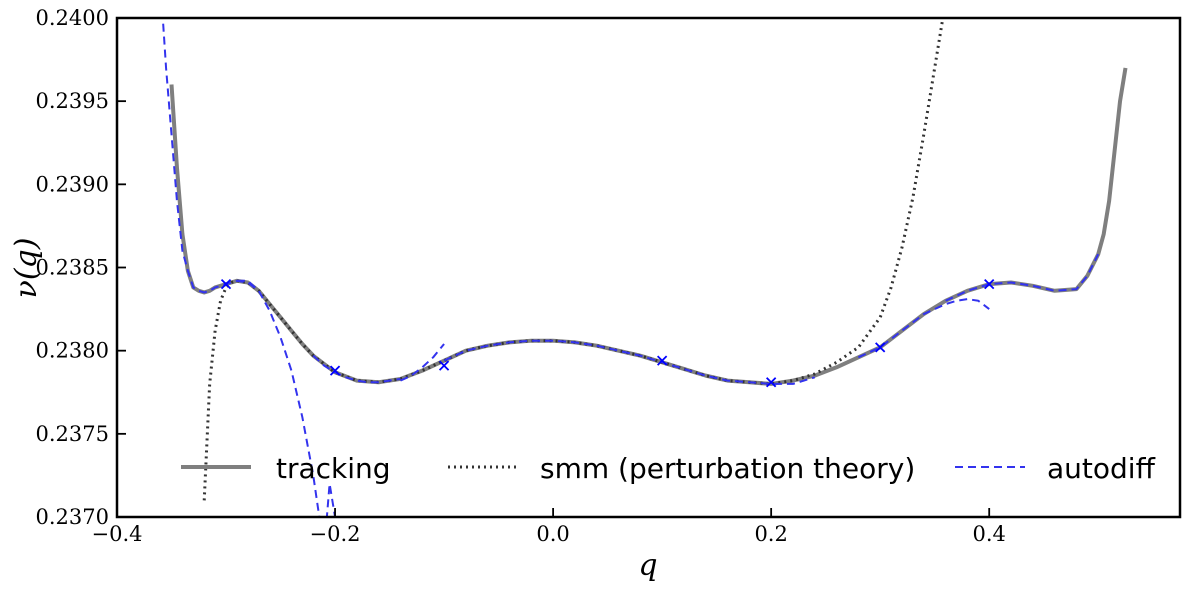 This screenshot has width=1189, height=589. Describe the element at coordinates (72, 101) in the screenshot. I see `y-tick-label-5: 0.2395` at that location.